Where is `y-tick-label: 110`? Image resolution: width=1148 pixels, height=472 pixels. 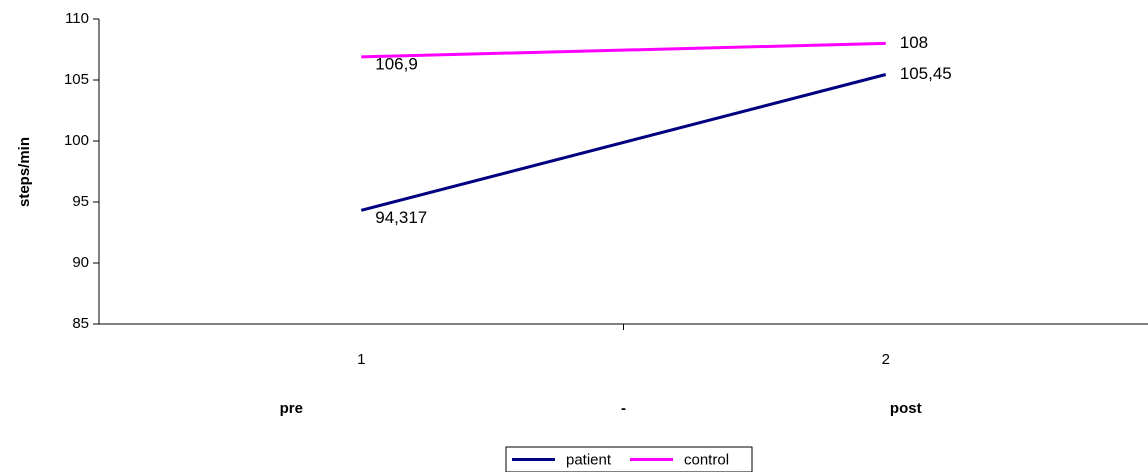 y-tick-label: 110 is located at coordinates (77, 18).